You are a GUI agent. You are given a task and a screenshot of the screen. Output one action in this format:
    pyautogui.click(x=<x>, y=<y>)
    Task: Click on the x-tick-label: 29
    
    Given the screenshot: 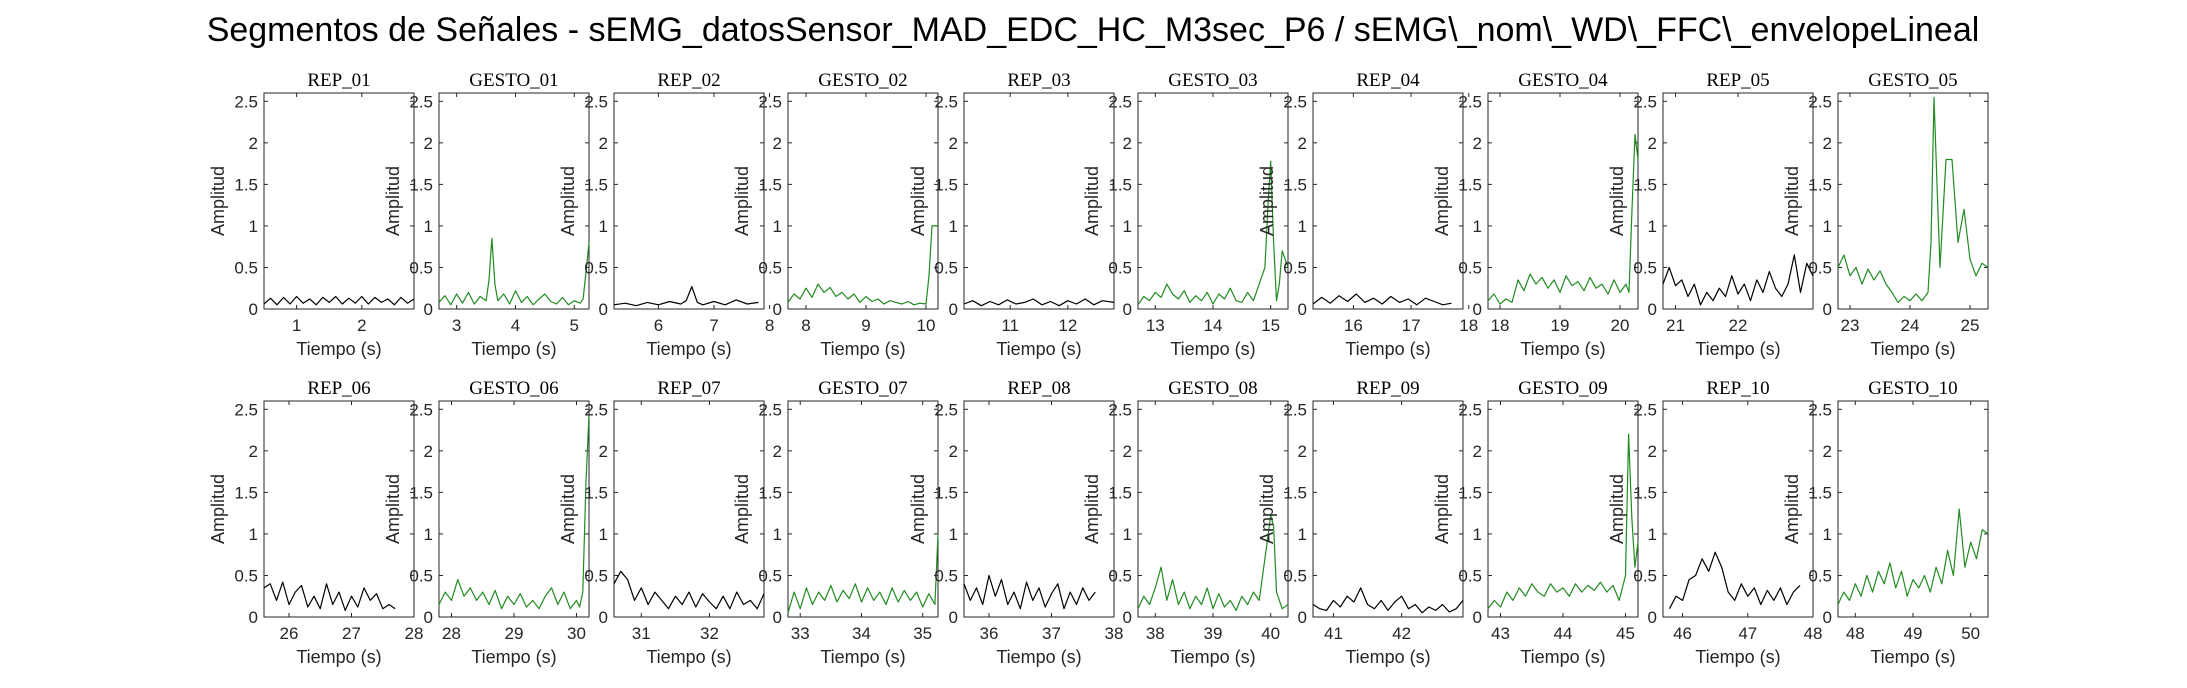 What is the action you would take?
    pyautogui.click(x=514, y=633)
    